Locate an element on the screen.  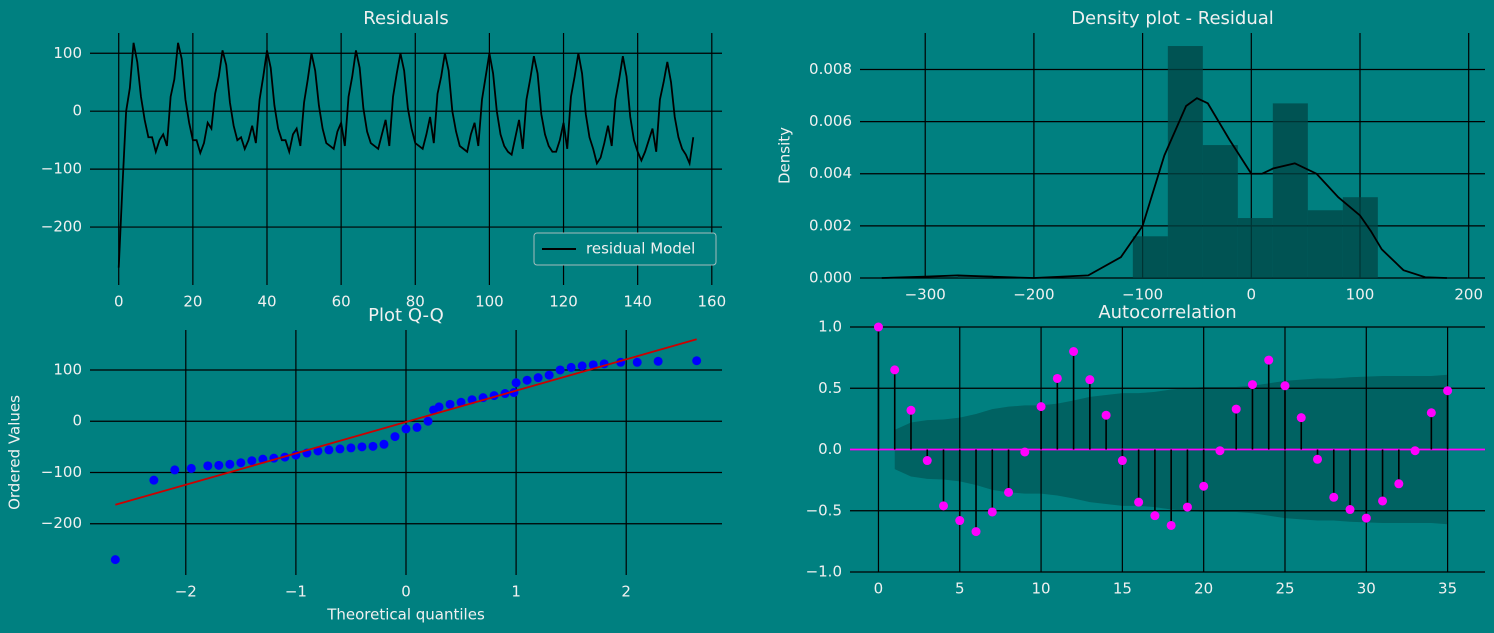
fit-line is located at coordinates (406, 422).